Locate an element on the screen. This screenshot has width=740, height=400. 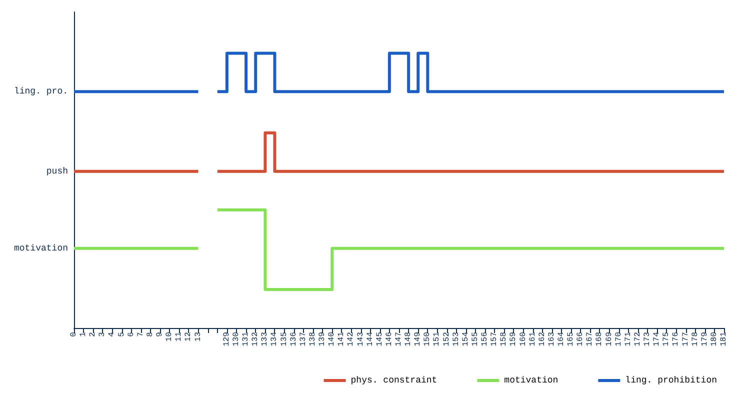
x-tick-label: 152 is located at coordinates (447, 339).